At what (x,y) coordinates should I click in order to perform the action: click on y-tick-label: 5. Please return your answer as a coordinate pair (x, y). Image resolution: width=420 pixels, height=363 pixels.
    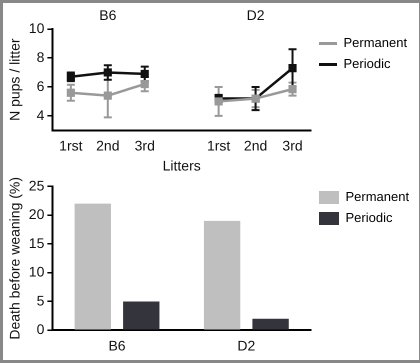
    Looking at the image, I should click on (40, 300).